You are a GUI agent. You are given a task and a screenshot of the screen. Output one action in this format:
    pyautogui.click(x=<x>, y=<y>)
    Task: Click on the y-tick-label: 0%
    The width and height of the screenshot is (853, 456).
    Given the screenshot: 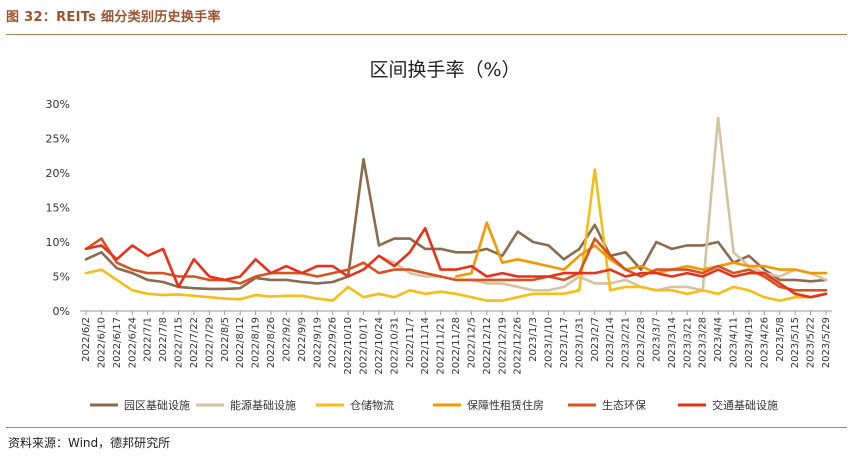 What is the action you would take?
    pyautogui.click(x=61, y=311)
    